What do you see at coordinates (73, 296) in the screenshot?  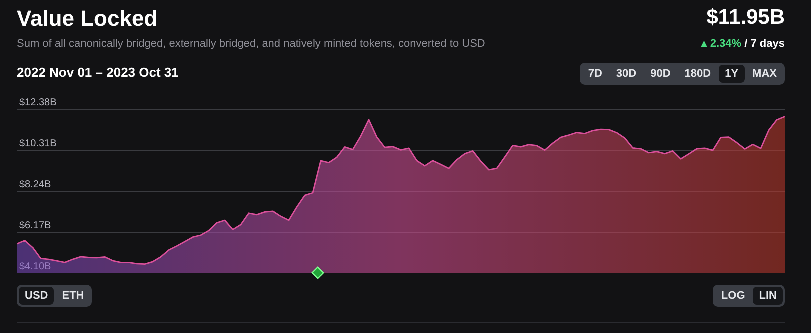 I see `text: ETH` at bounding box center [73, 296].